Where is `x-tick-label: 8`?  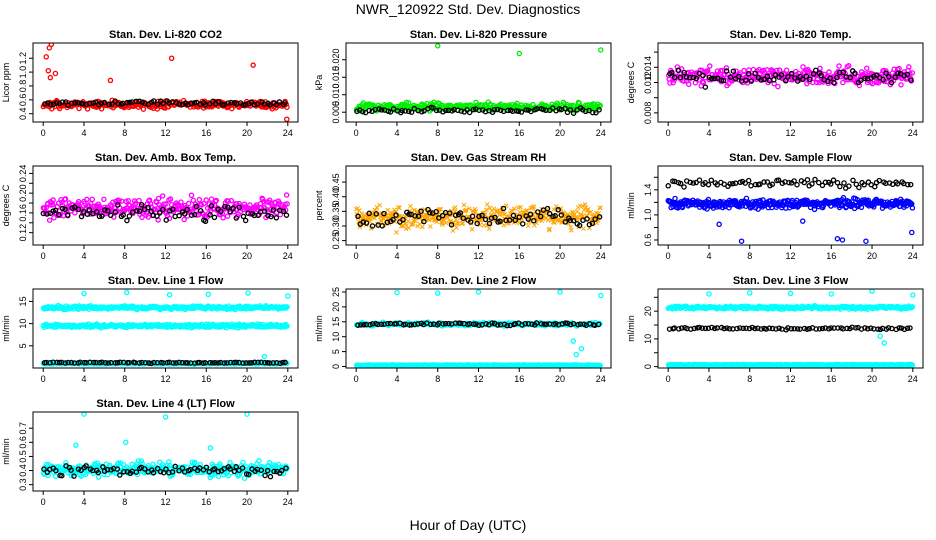
x-tick-label: 8 is located at coordinates (749, 256).